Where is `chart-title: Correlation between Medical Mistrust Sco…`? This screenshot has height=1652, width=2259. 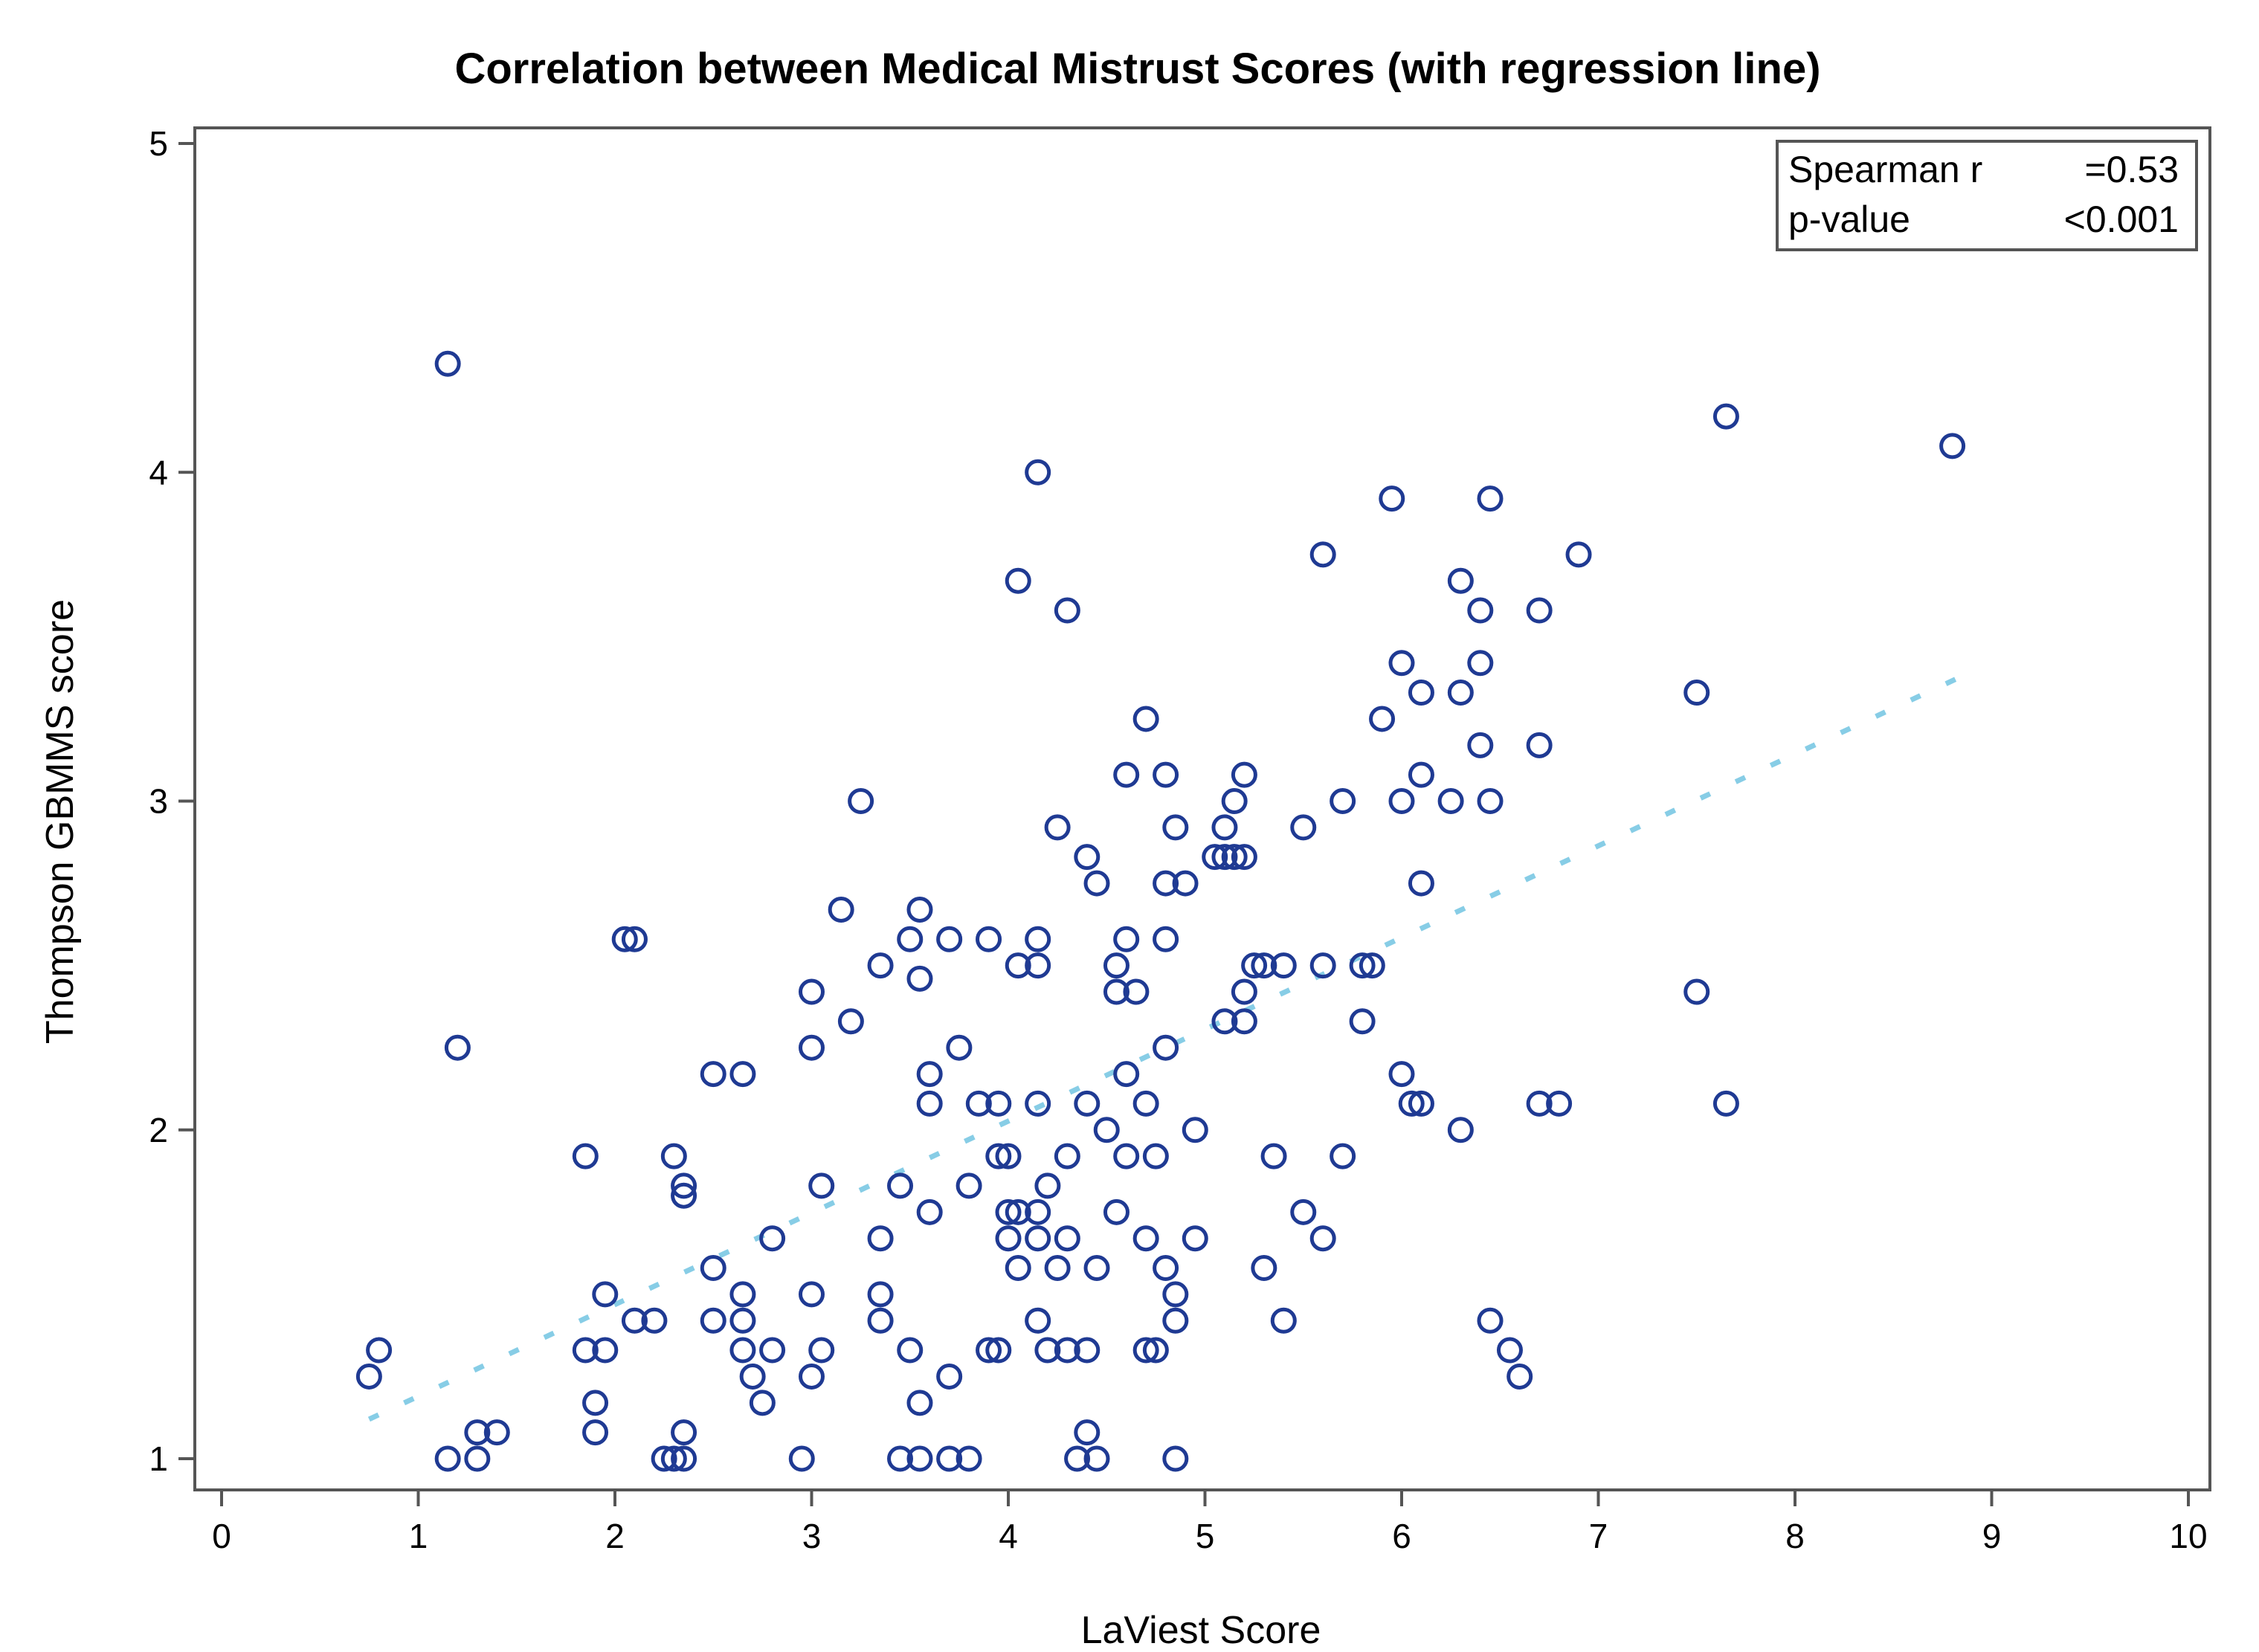
chart-title: Correlation between Medical Mistrust Sco… is located at coordinates (1137, 69).